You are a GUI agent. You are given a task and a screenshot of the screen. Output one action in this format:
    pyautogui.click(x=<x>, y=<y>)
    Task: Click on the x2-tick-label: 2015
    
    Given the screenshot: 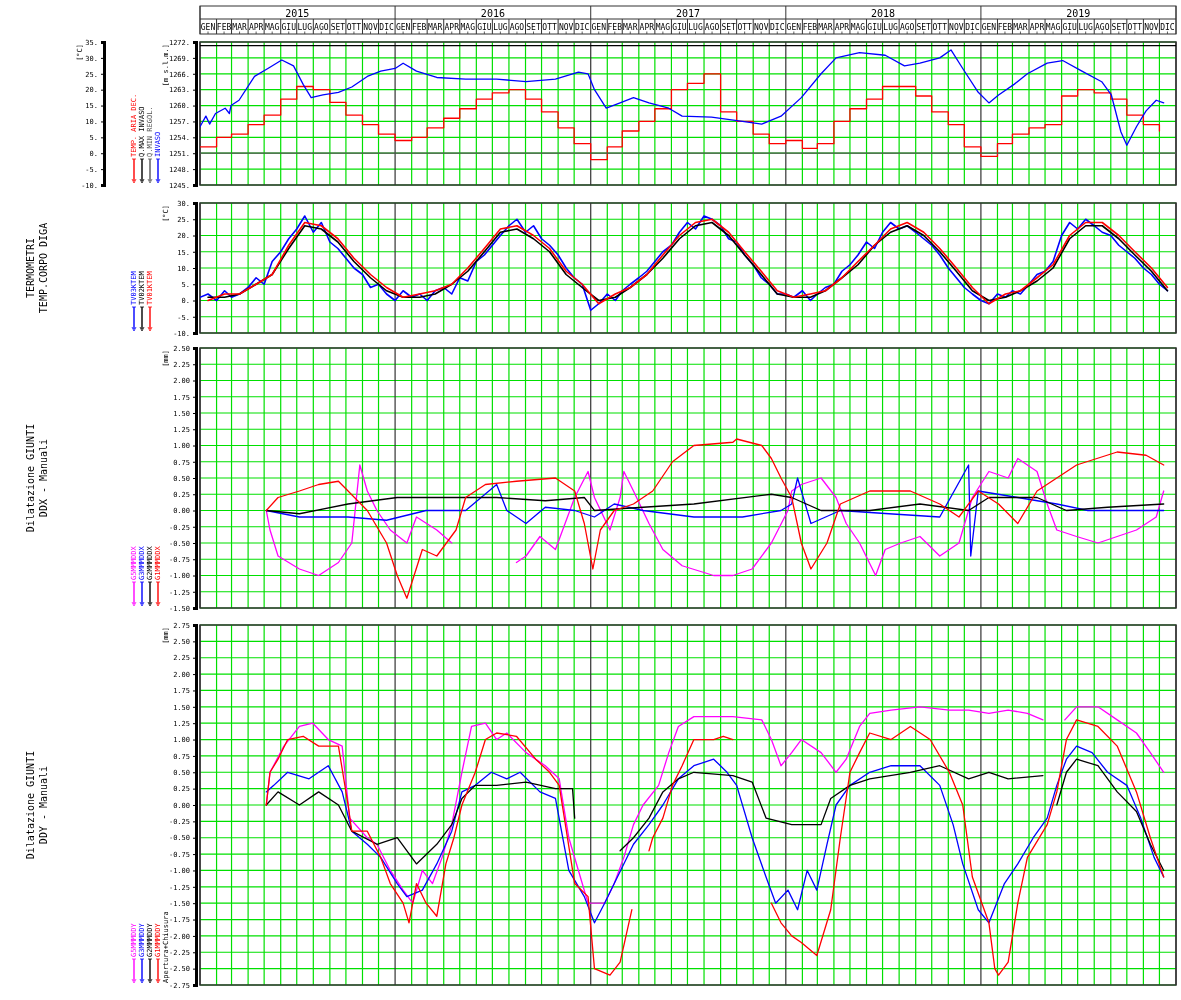 What is the action you would take?
    pyautogui.click(x=297, y=13)
    